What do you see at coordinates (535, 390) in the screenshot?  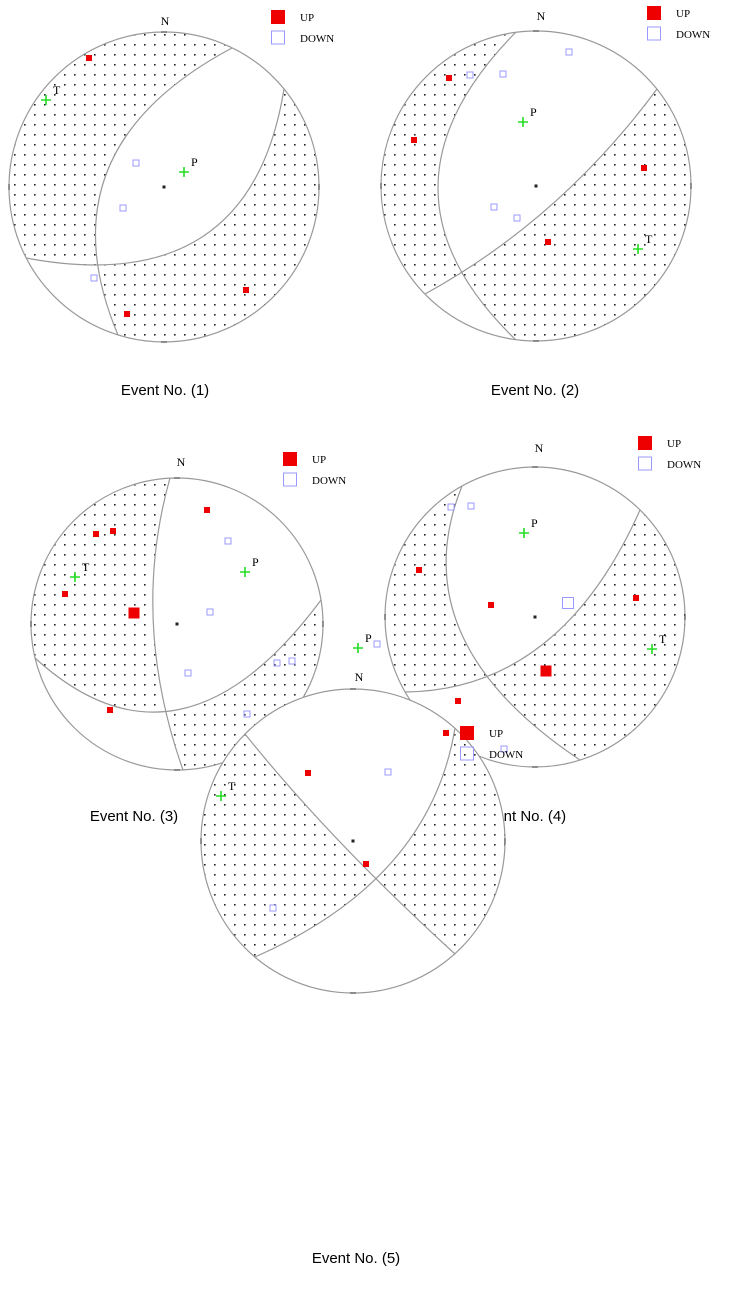 I see `event-caption: Event No. (2)` at bounding box center [535, 390].